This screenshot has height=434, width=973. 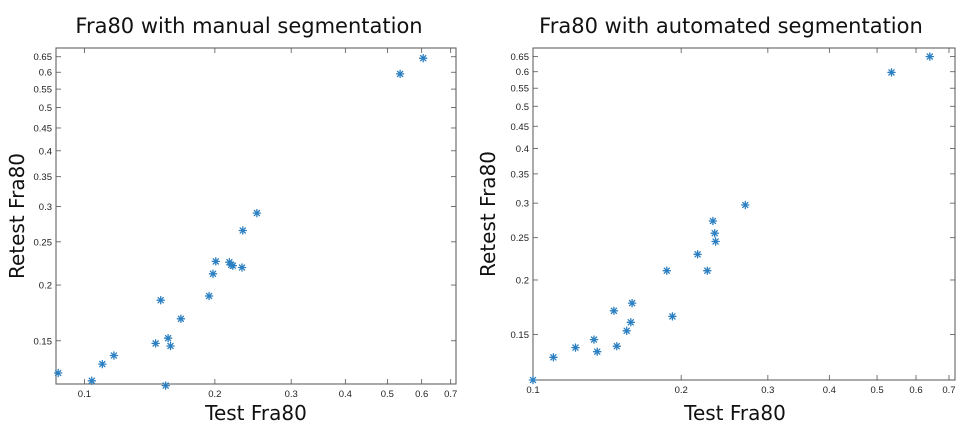 What do you see at coordinates (488, 214) in the screenshot?
I see `y-axis-label-automated: Retest Fra80` at bounding box center [488, 214].